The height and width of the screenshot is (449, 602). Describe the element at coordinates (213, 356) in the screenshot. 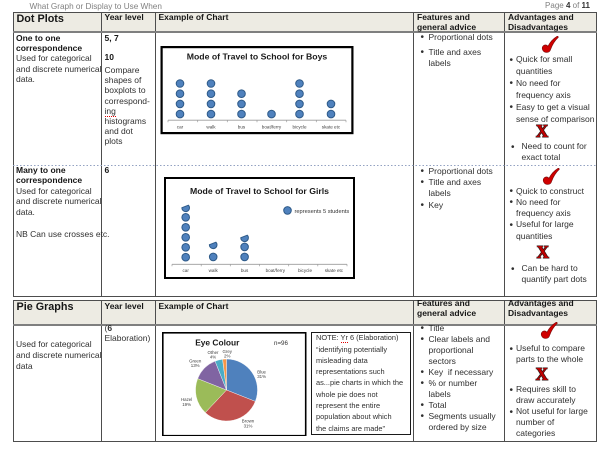

I see `svg-text: 4%` at that location.